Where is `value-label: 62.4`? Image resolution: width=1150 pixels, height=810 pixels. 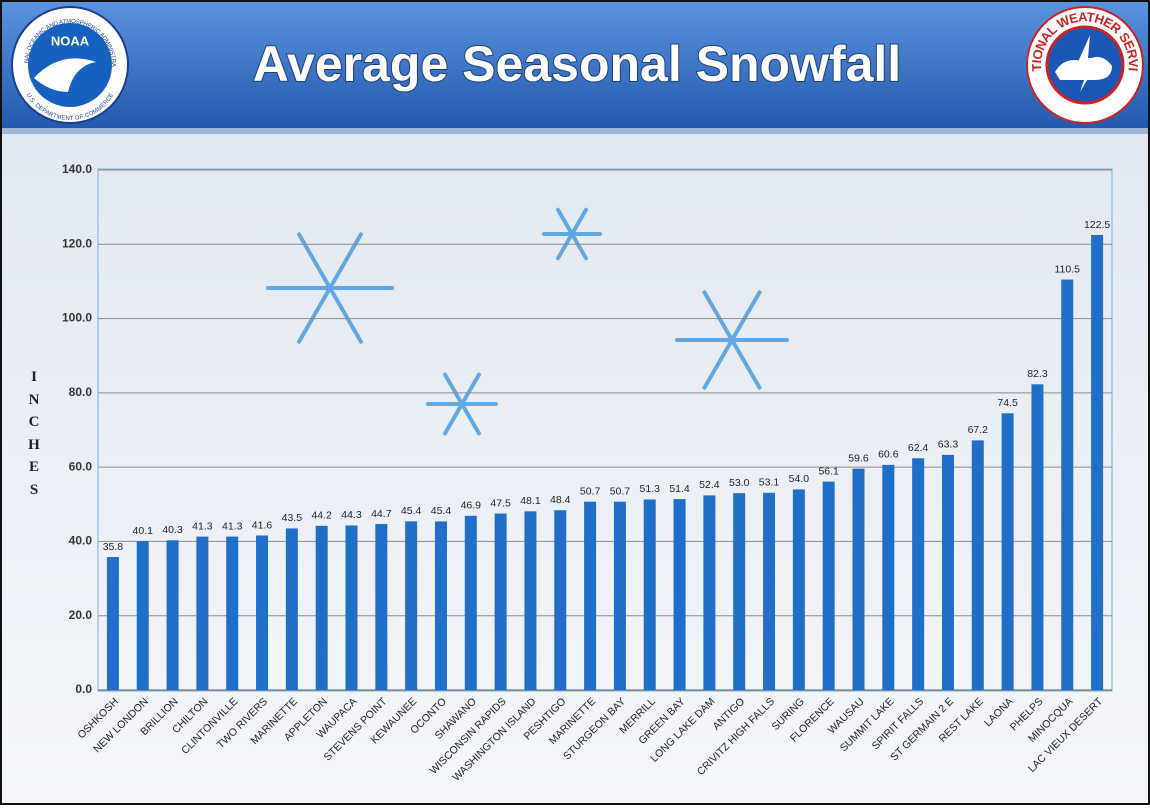 value-label: 62.4 is located at coordinates (918, 448).